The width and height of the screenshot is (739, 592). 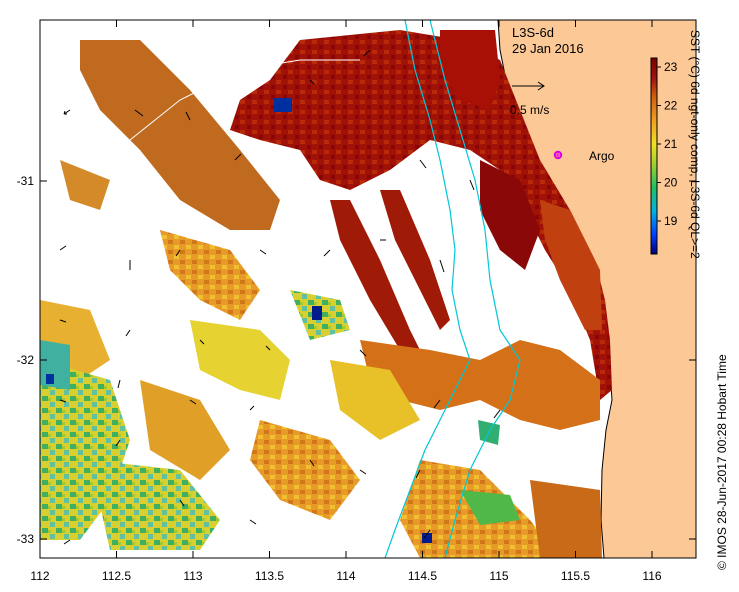 I want to click on credit-label: © IMOS 28-Jun-2017 00:28 Hobart Time, so click(x=722, y=462).